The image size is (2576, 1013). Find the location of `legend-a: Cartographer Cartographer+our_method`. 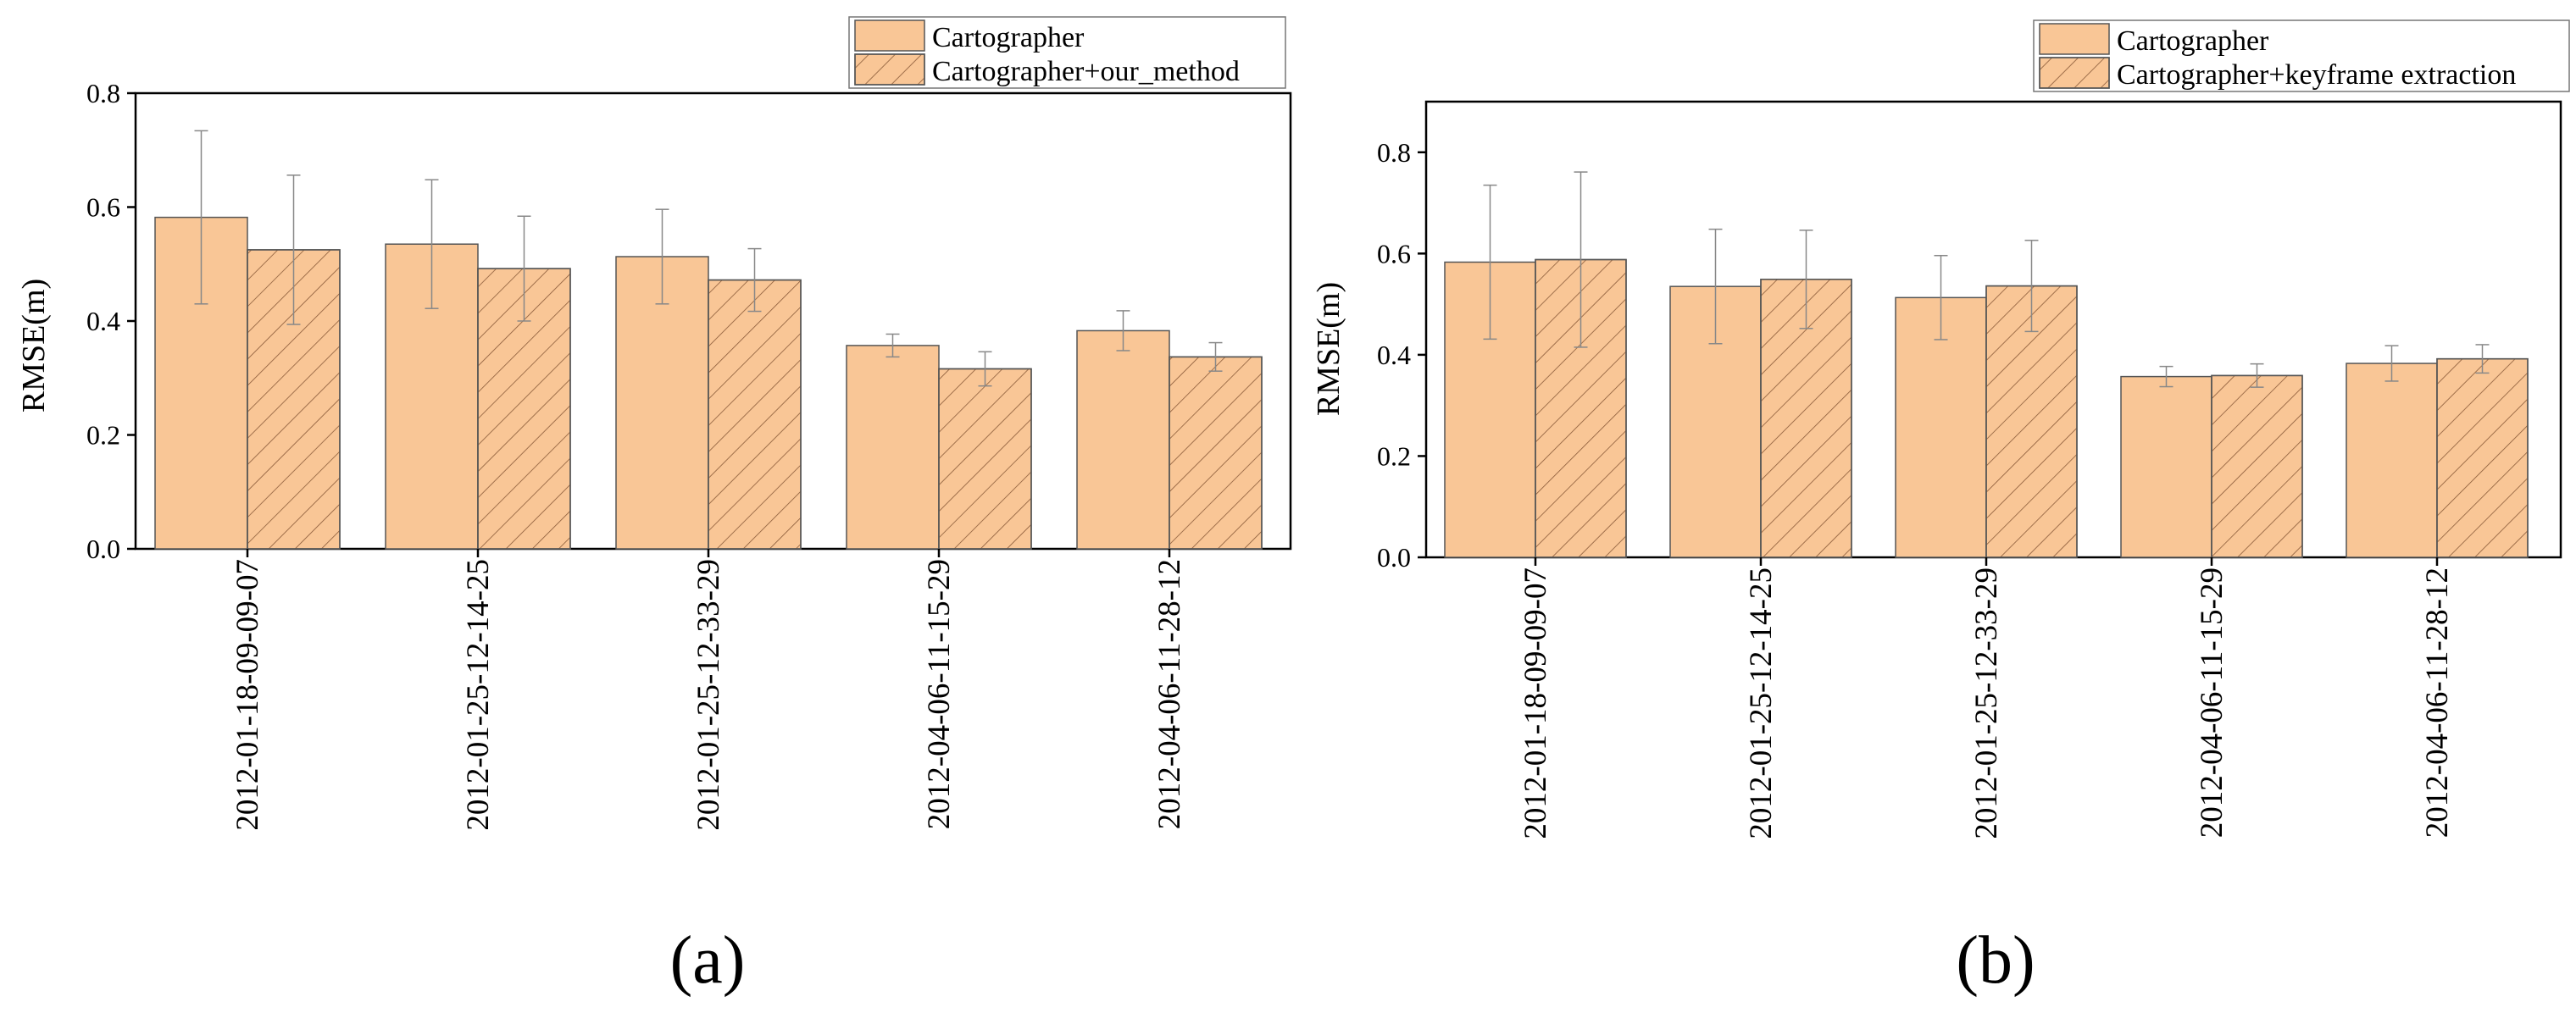

legend-a: Cartographer Cartographer+our_method is located at coordinates (1067, 52).